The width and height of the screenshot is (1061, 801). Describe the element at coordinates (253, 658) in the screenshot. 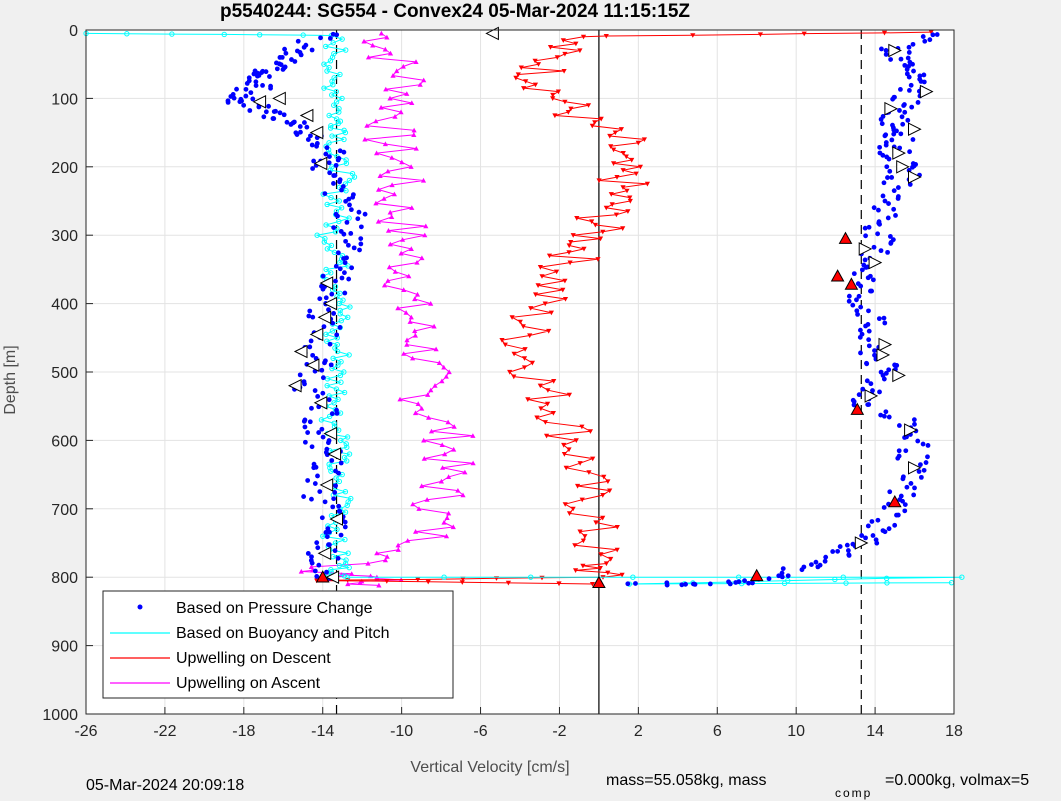

I see `legend-label-descent: Upwelling on Descent` at that location.